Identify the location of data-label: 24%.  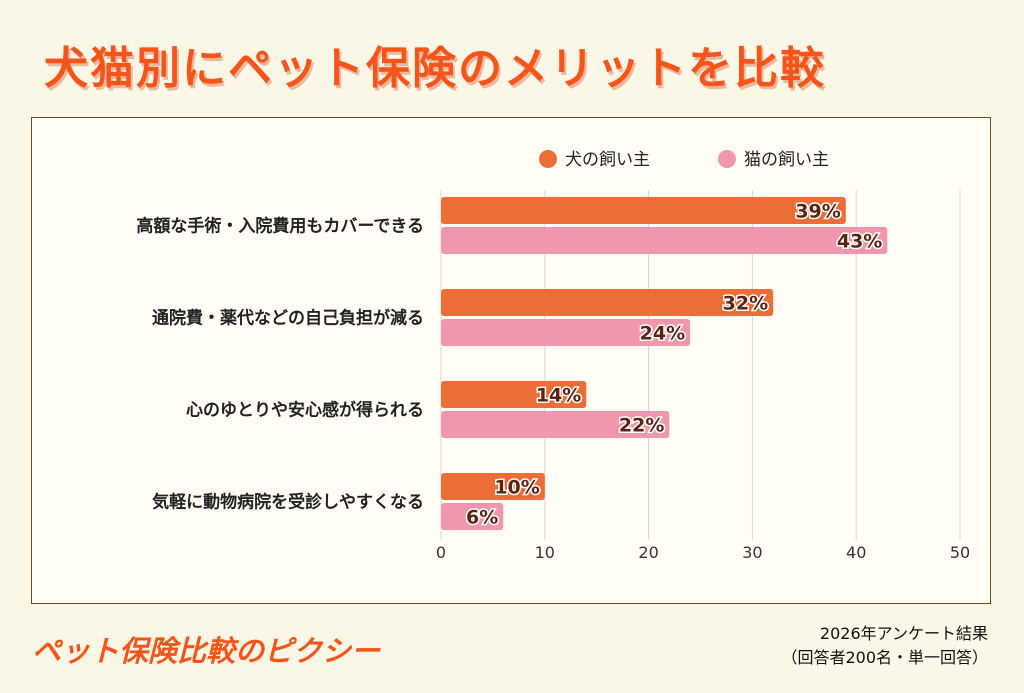
(662, 334).